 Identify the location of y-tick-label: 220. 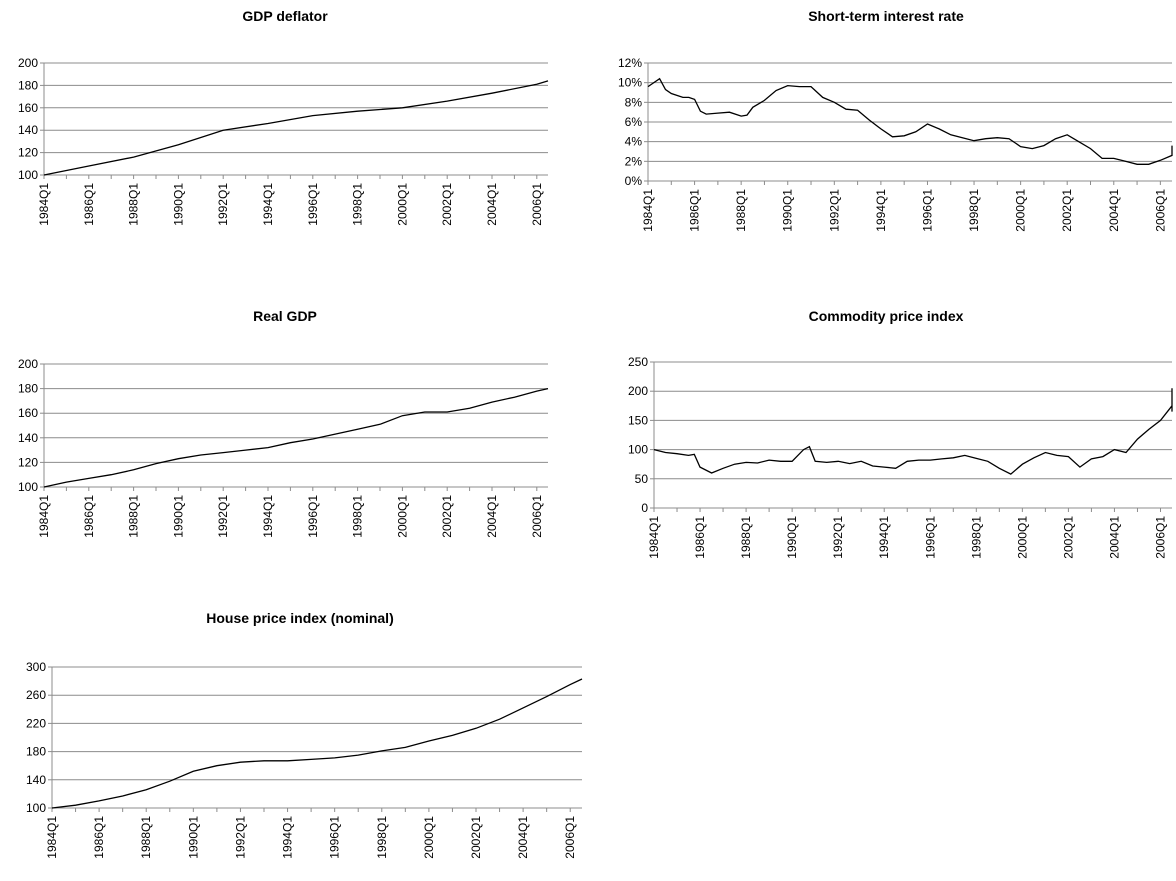
(36, 723).